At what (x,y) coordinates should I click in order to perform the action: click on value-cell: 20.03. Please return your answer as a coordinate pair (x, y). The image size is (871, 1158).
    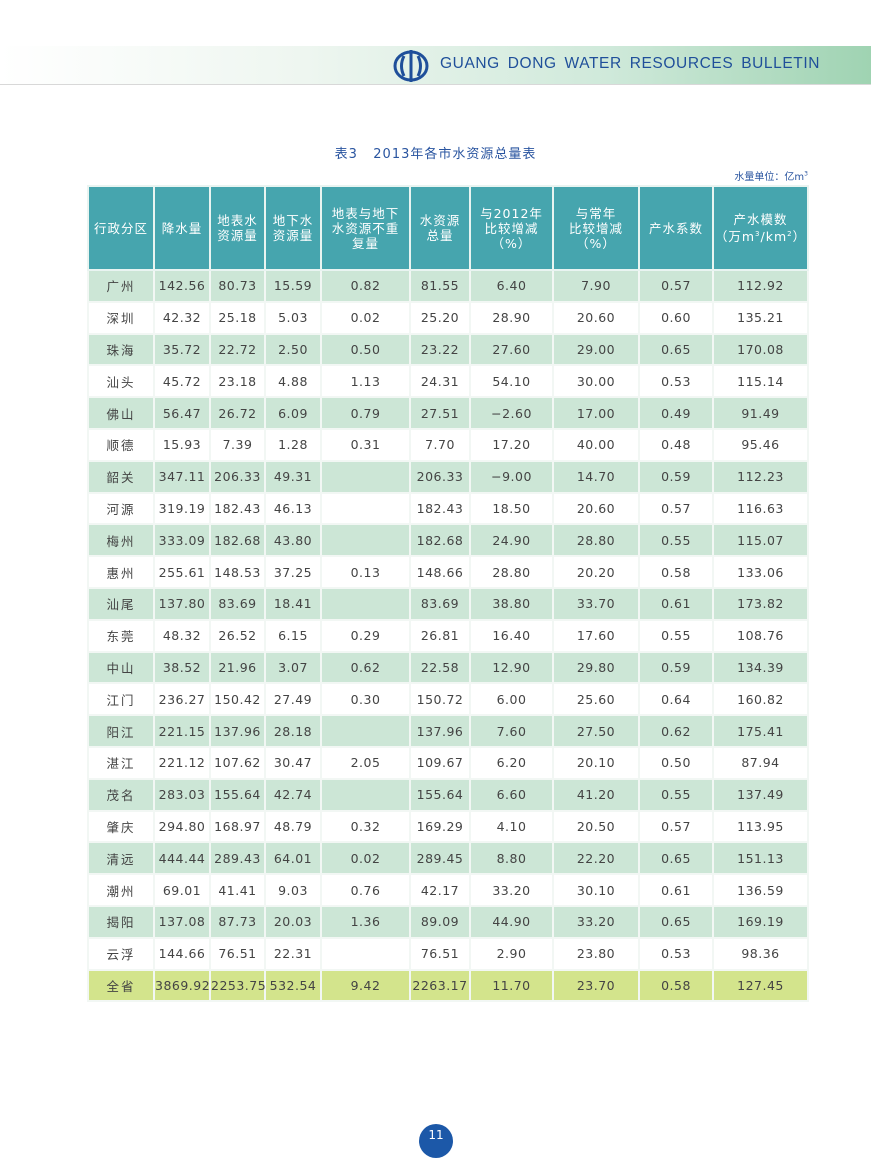
    Looking at the image, I should click on (293, 921).